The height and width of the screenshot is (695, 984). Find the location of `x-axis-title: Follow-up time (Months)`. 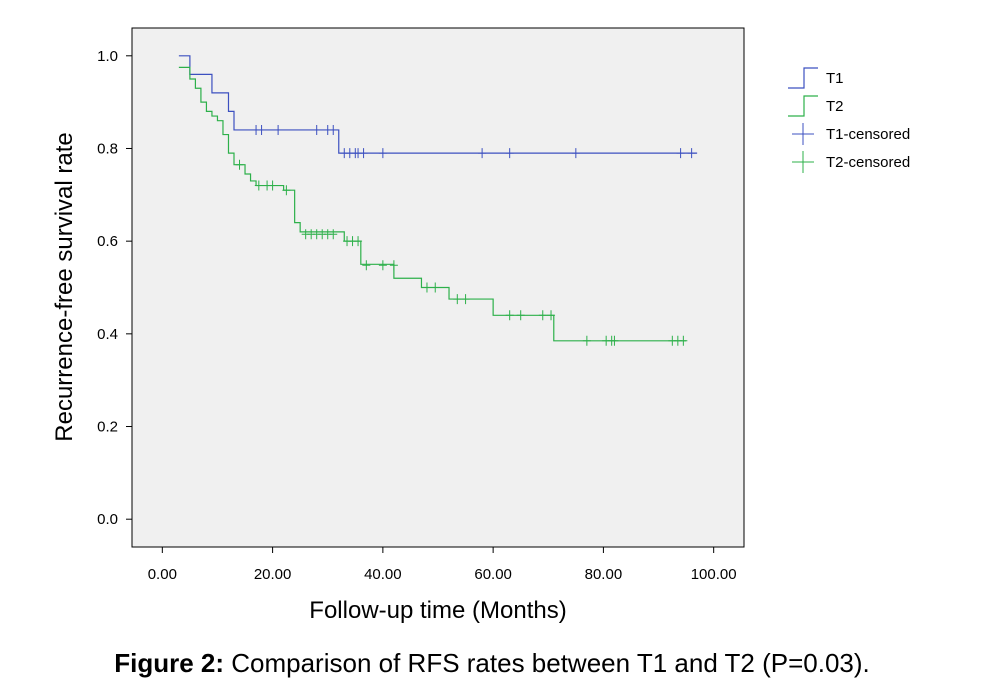

x-axis-title: Follow-up time (Months) is located at coordinates (437, 610).